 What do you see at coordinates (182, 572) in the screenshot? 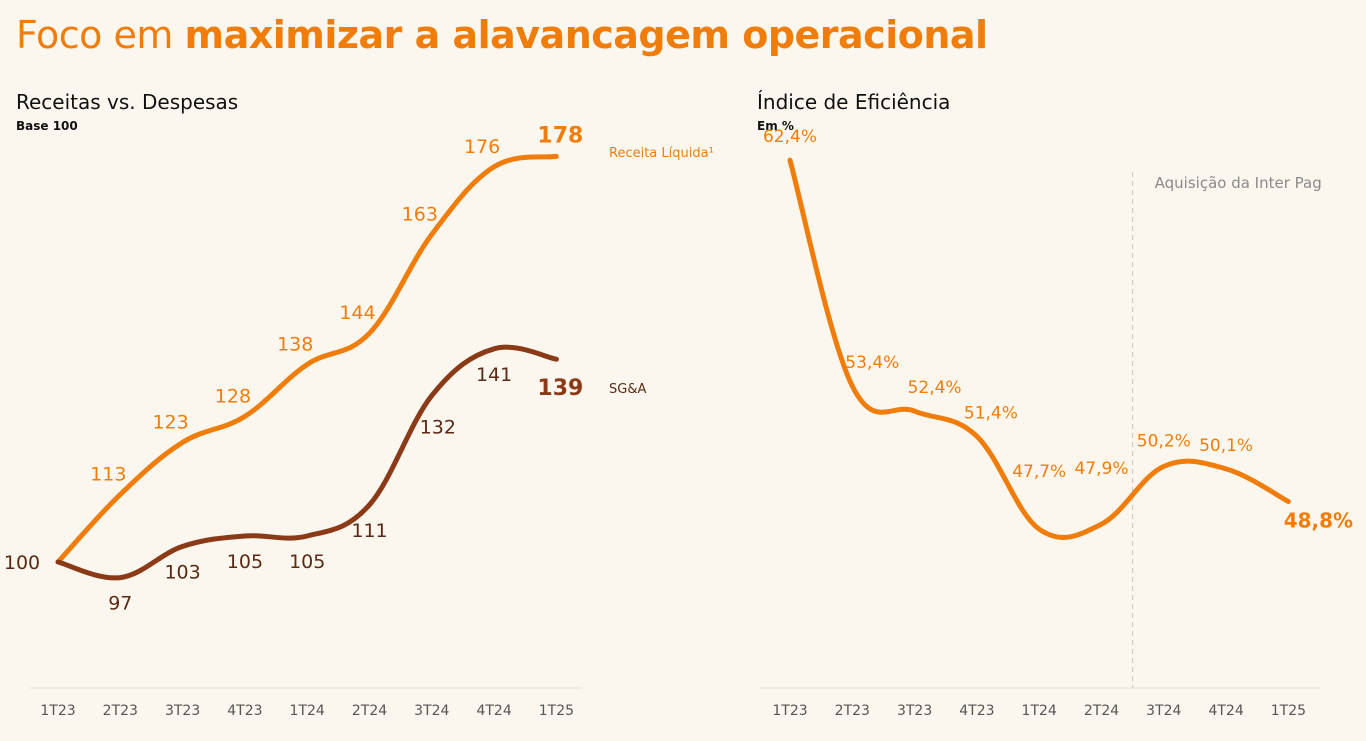
I see `sga-data-label: 103` at bounding box center [182, 572].